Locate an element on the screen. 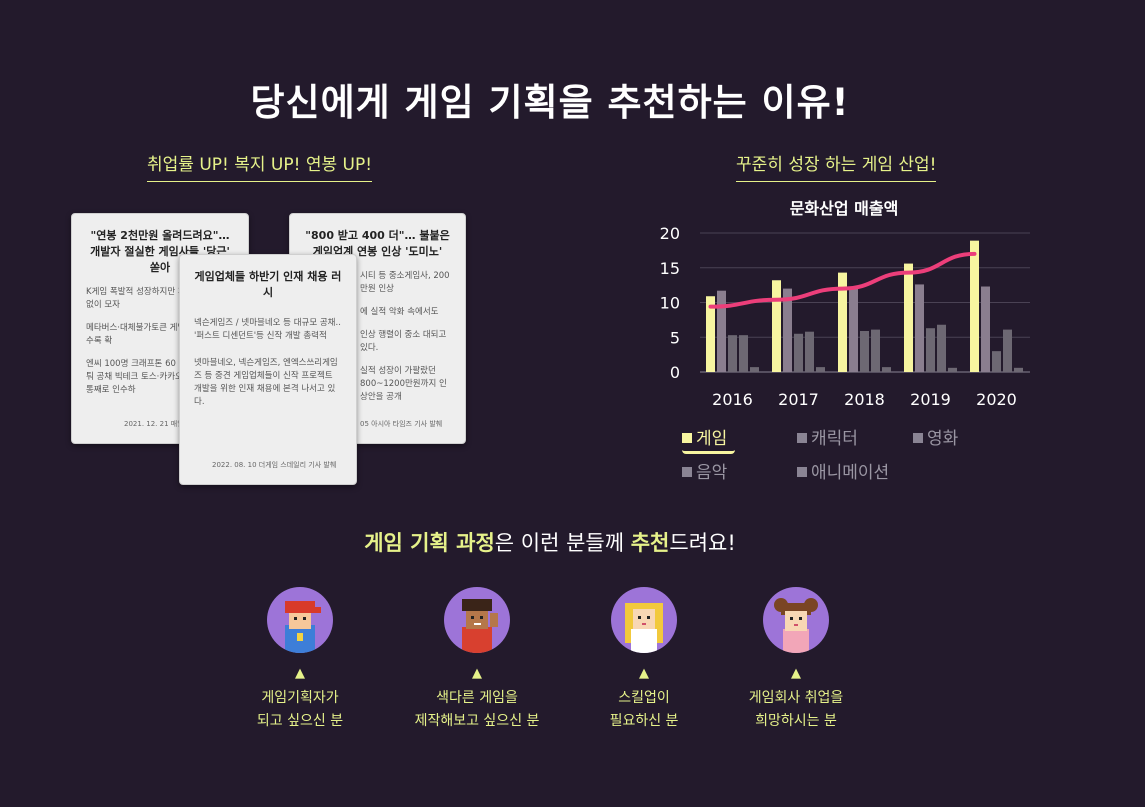 This screenshot has height=807, width=1145. y-tick-5: 5 is located at coordinates (675, 337).